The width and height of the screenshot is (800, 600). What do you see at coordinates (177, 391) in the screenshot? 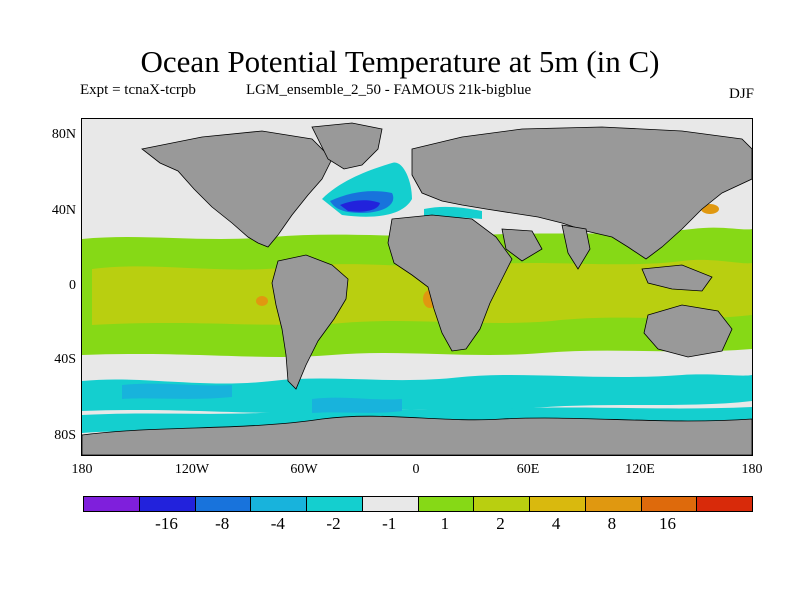
I see `southern-ocean-blue-patch` at bounding box center [177, 391].